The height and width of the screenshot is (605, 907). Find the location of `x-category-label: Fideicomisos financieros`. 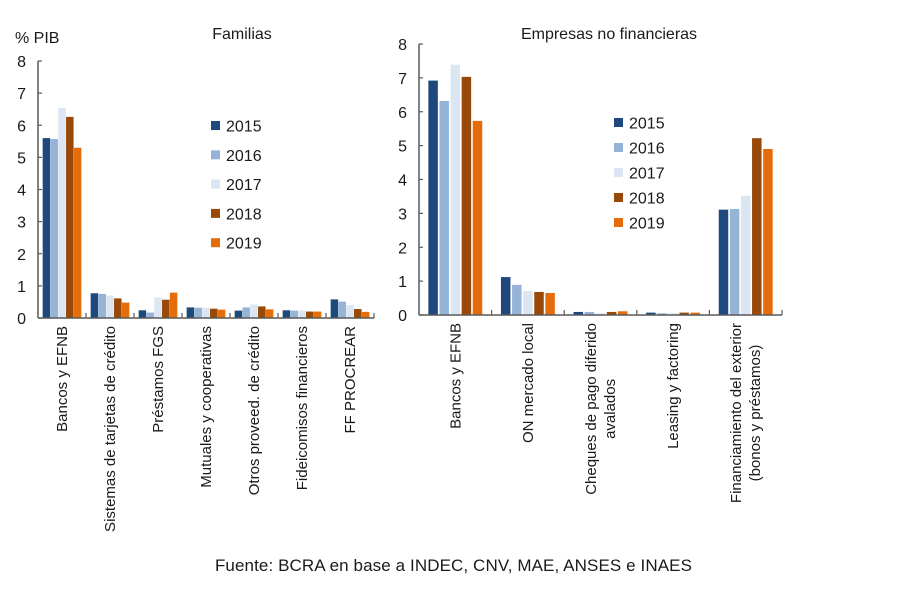

x-category-label: Fideicomisos financieros is located at coordinates (302, 408).